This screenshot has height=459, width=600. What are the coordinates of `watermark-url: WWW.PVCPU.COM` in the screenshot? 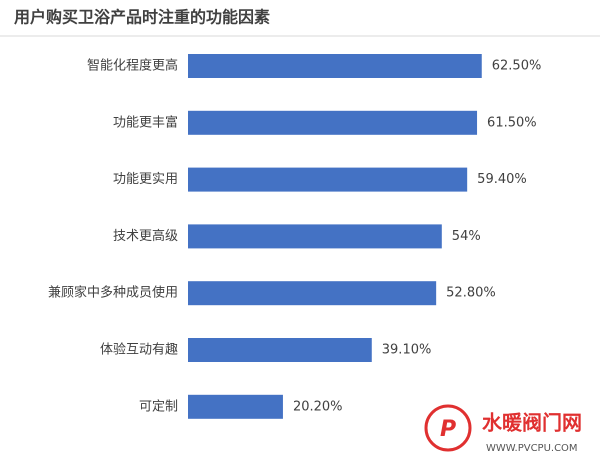 It's located at (532, 448).